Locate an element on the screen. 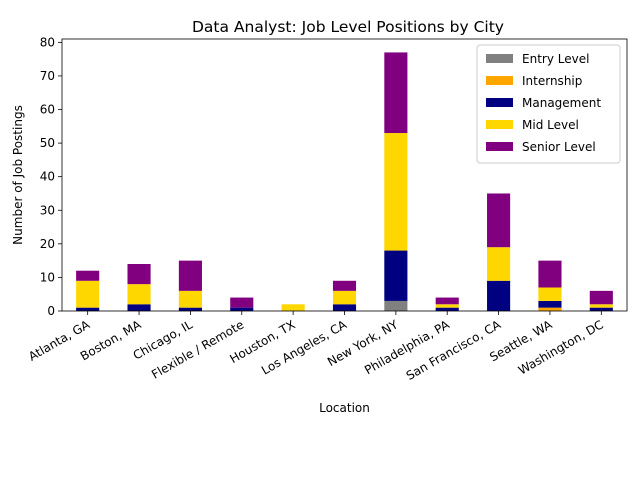  bar-mid-level-philadelphia-pa is located at coordinates (447, 306).